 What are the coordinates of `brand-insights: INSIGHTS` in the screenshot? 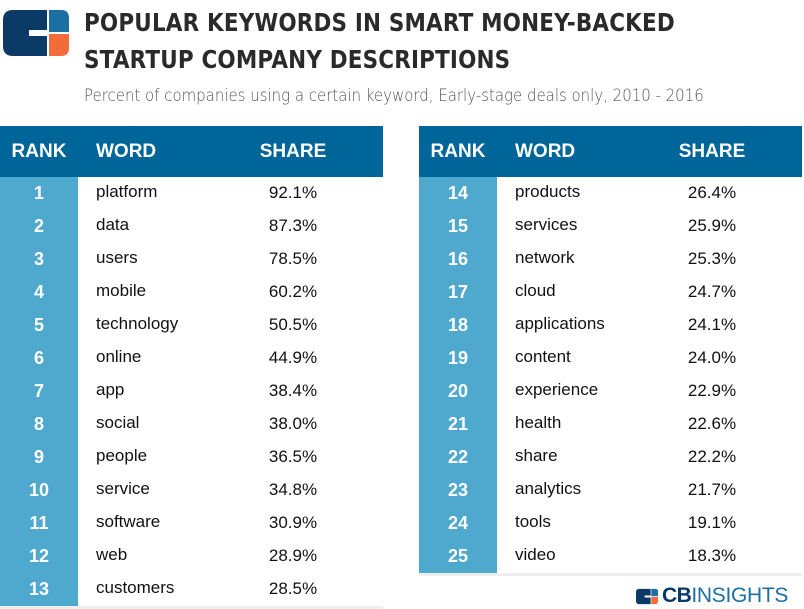 It's located at (740, 595).